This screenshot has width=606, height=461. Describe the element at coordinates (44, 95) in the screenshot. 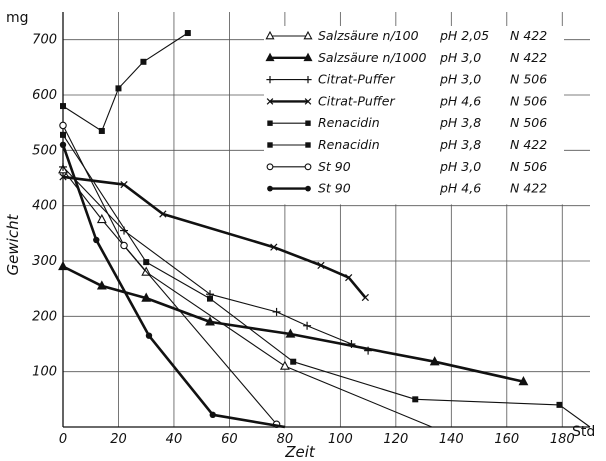

I see `y-tick-label: 600` at that location.